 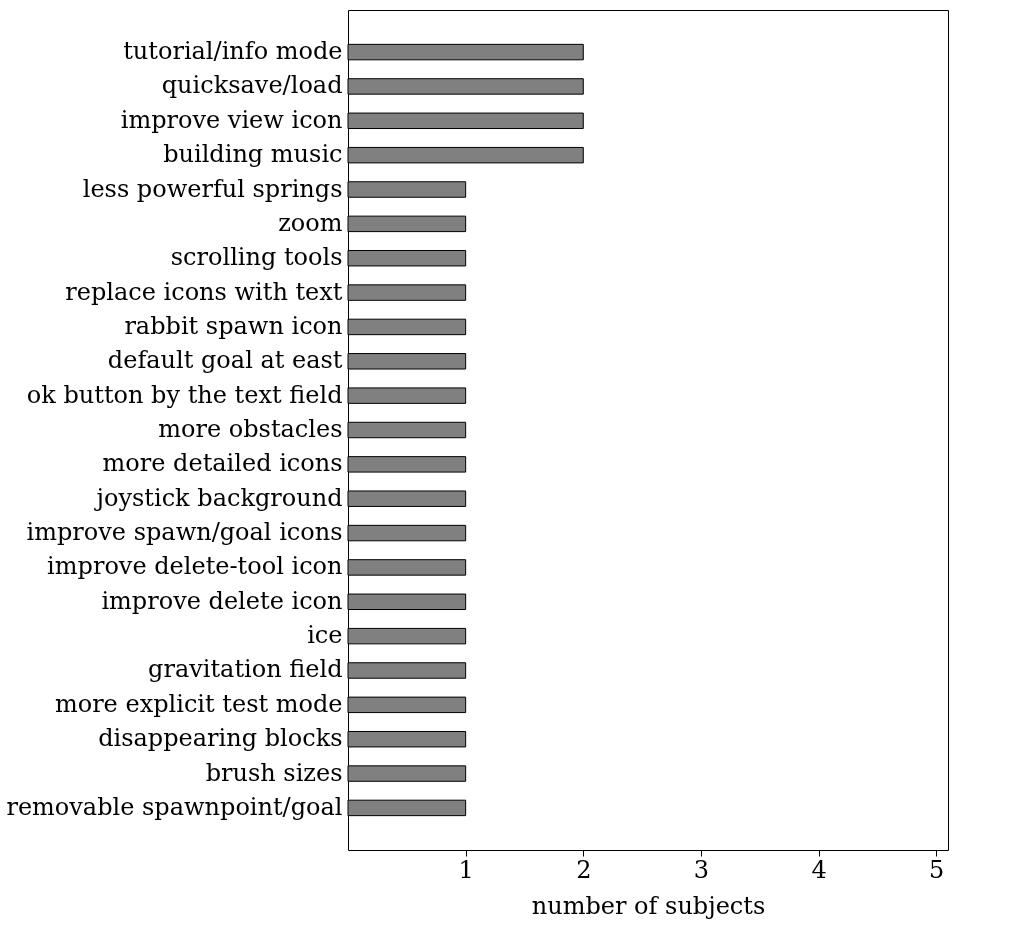 I want to click on y-tick-label: gravitation field, so click(x=245, y=669).